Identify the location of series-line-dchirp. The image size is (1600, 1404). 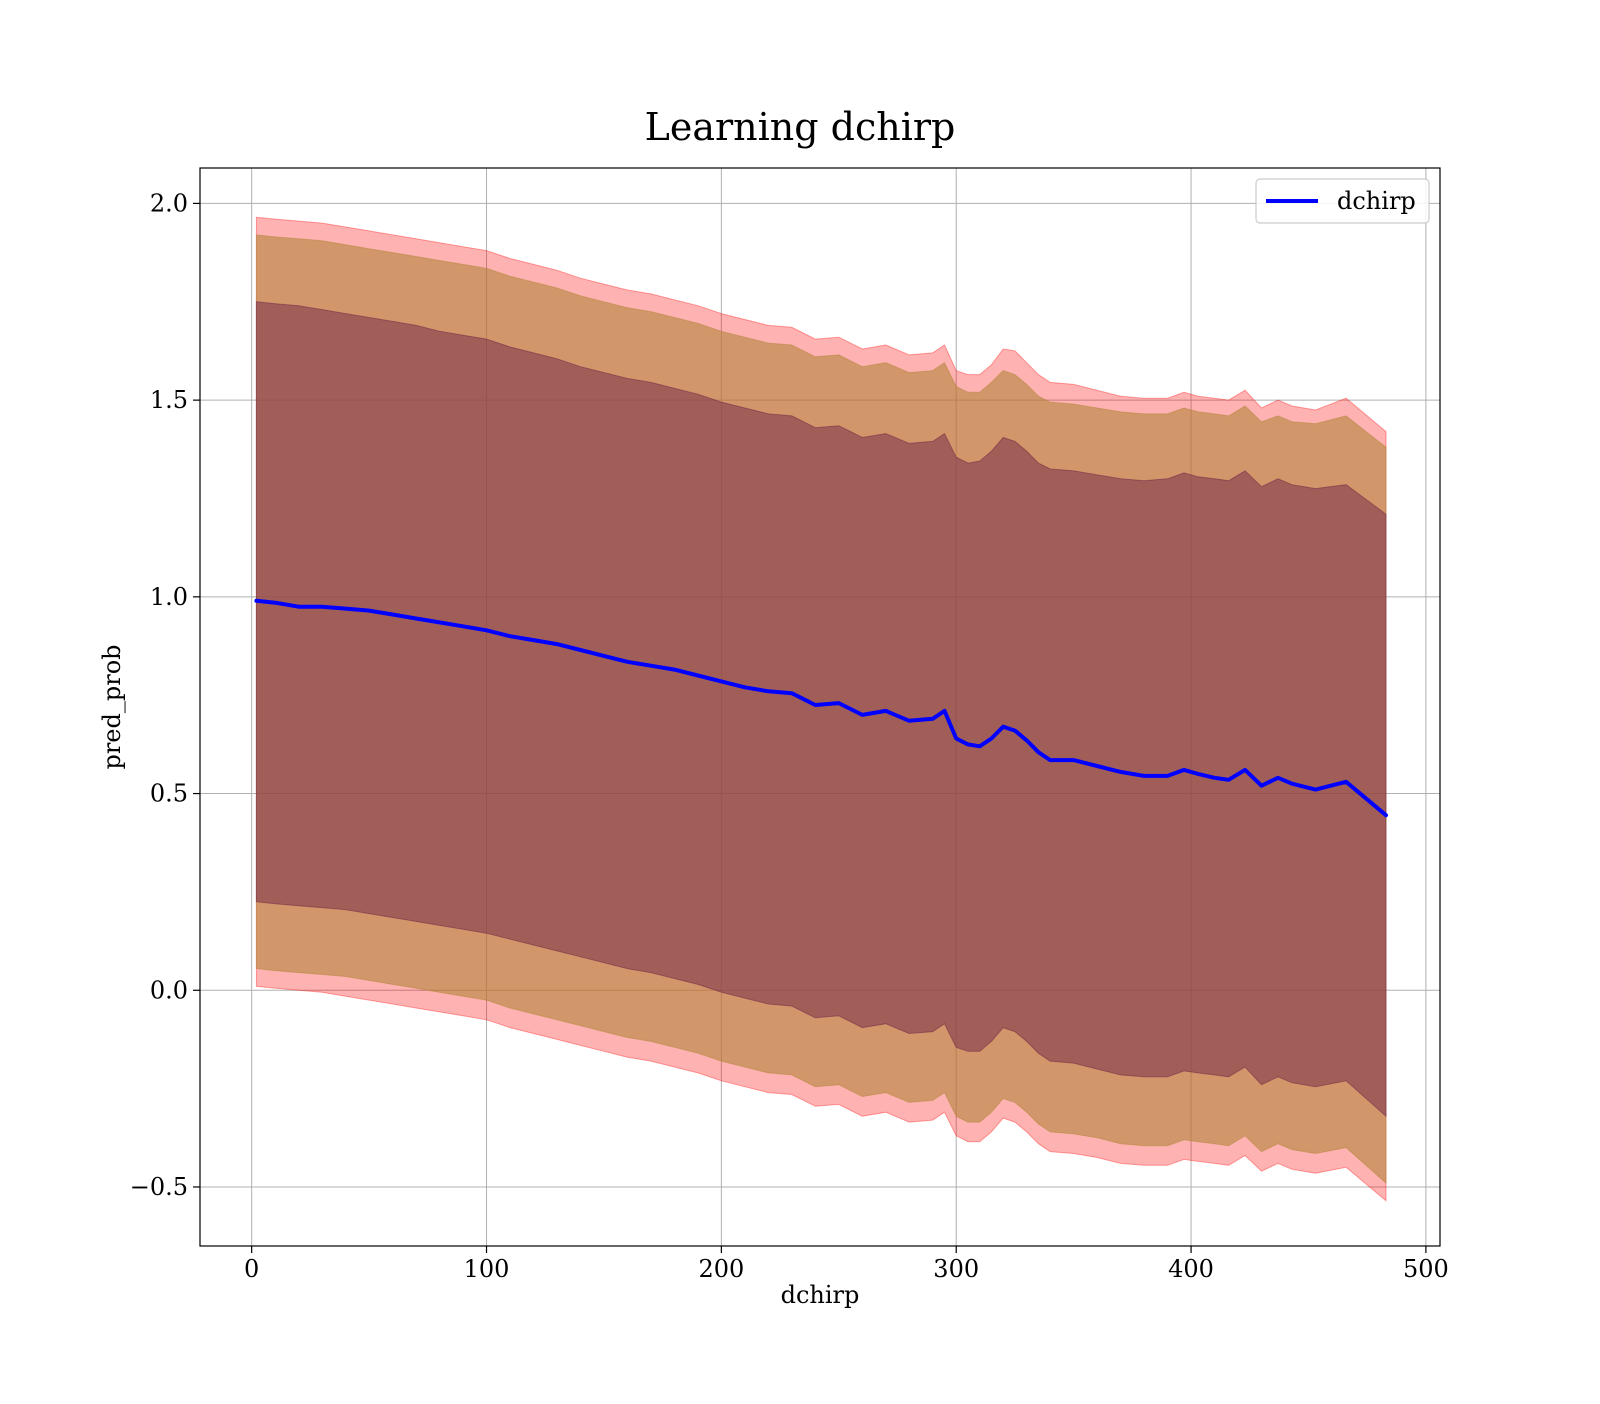
(821, 708).